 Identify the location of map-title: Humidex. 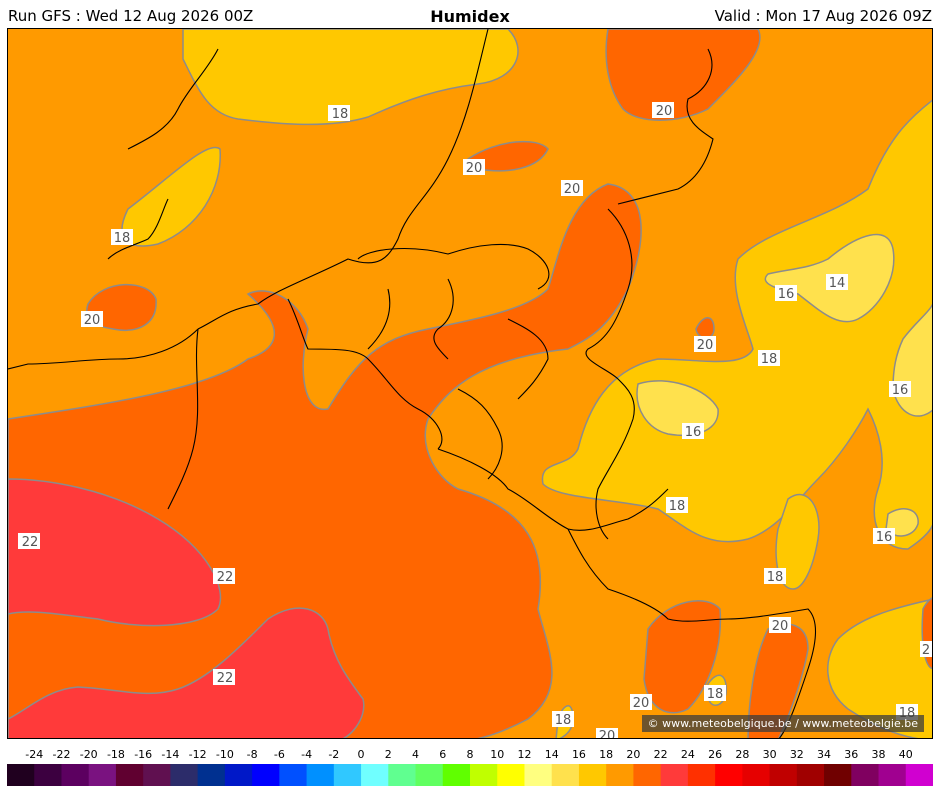
(470, 16).